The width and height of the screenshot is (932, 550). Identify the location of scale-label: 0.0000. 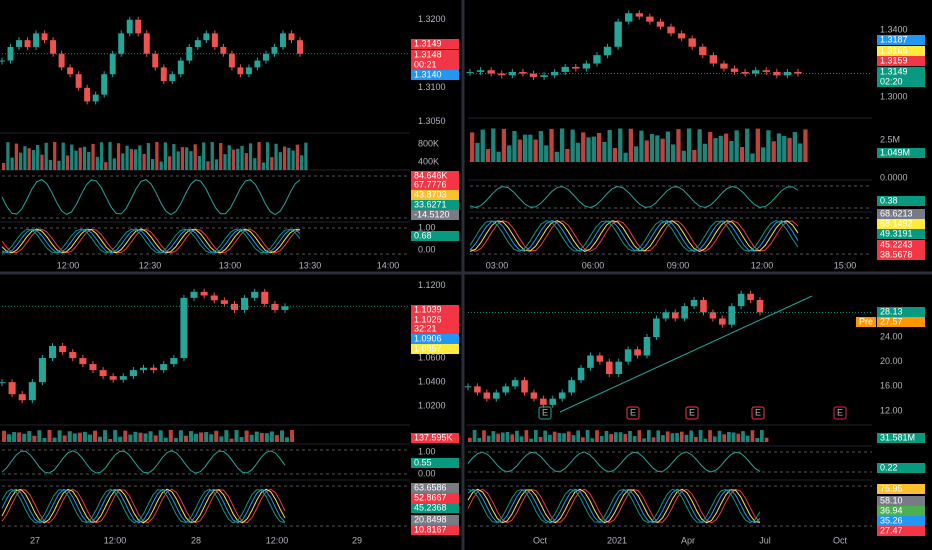
(894, 177).